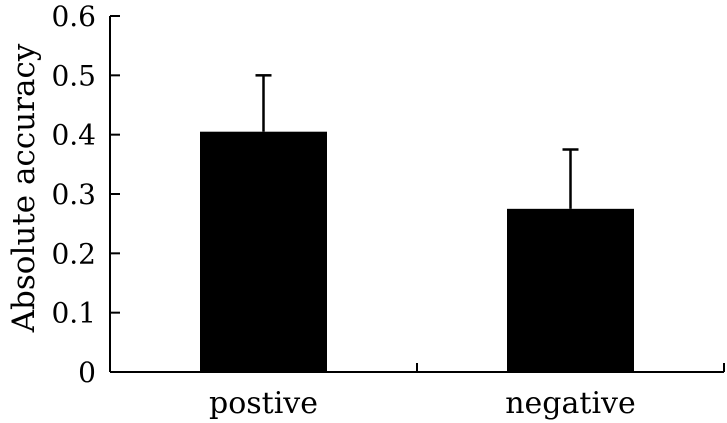 Image resolution: width=727 pixels, height=423 pixels. I want to click on y-axis-tick-label: 0.3, so click(73, 194).